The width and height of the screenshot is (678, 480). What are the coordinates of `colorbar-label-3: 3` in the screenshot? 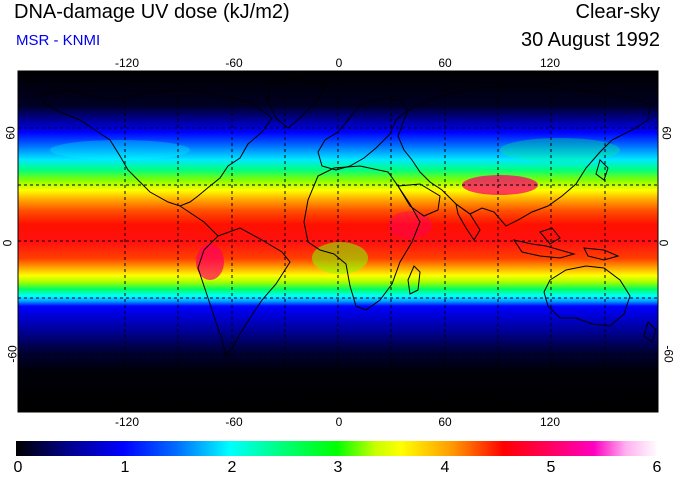 It's located at (338, 467).